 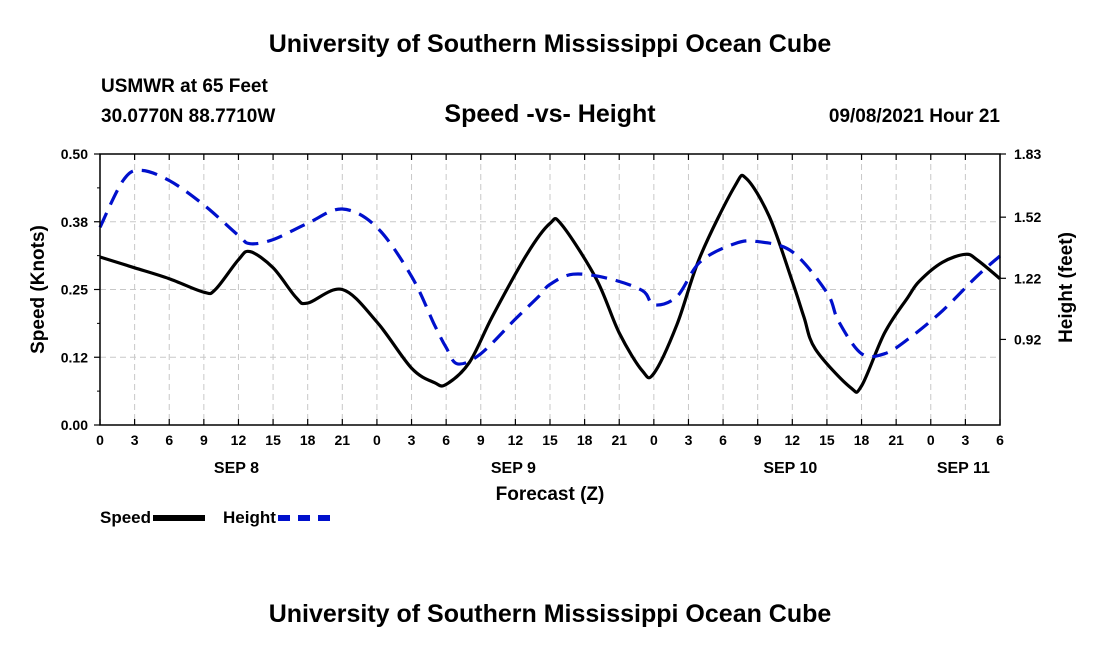 I want to click on chart-legend: Speed Height, so click(x=224, y=518).